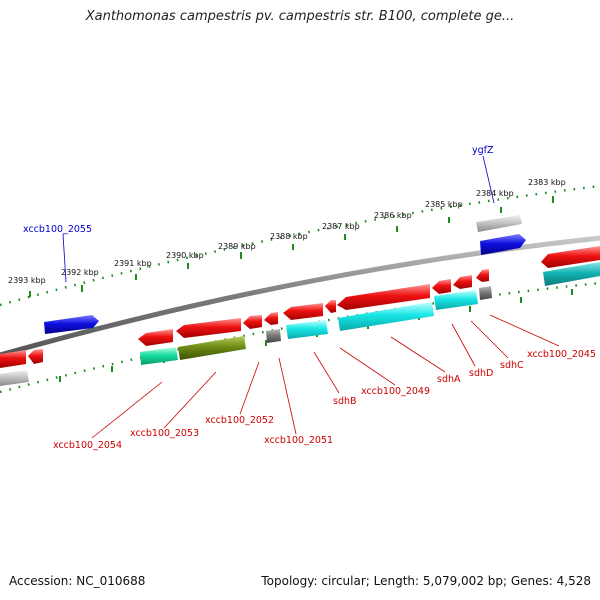 The height and width of the screenshot is (600, 600). What do you see at coordinates (481, 373) in the screenshot?
I see `gene-label: sdhD` at bounding box center [481, 373].